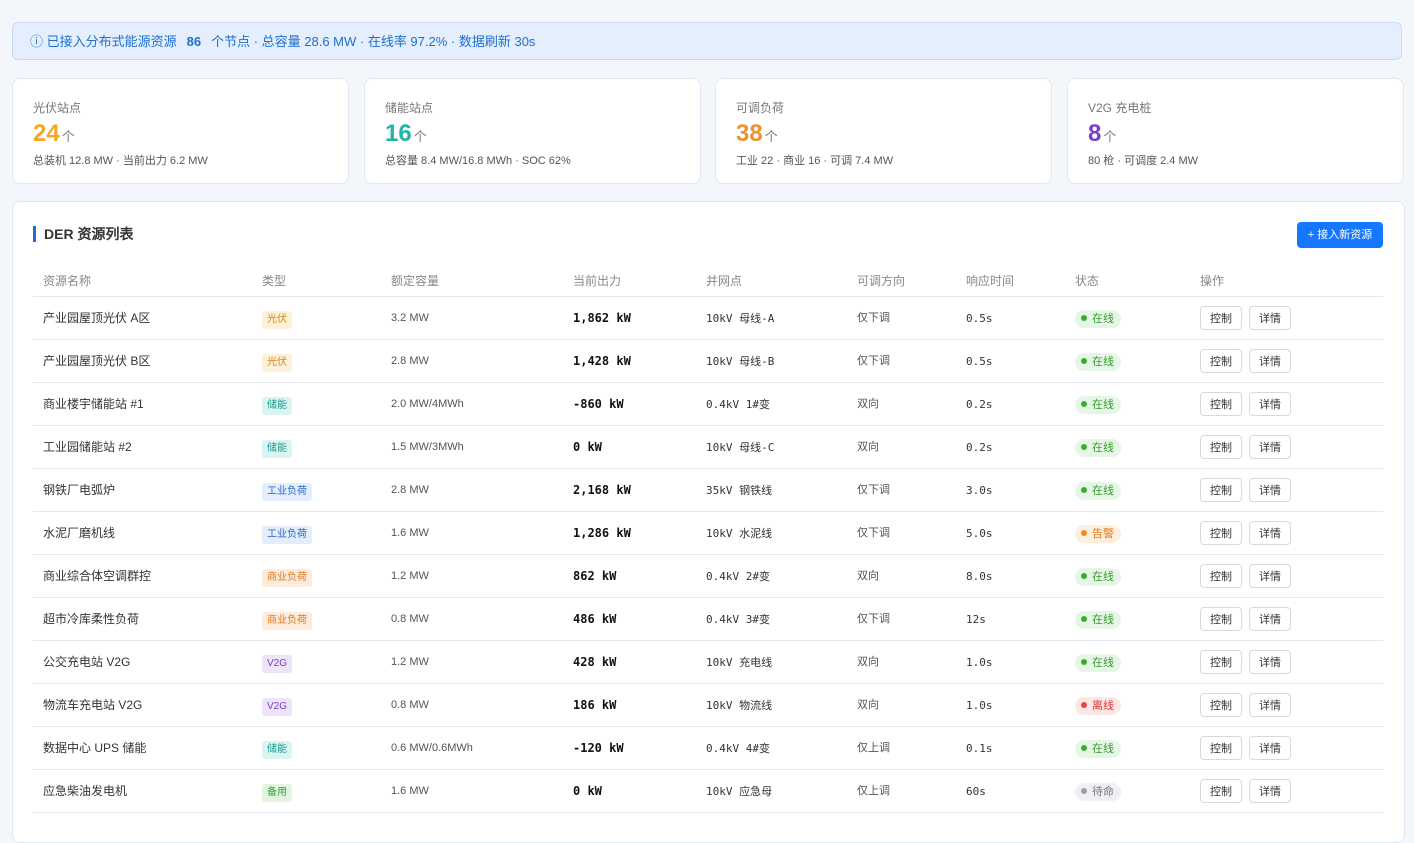  What do you see at coordinates (602, 318) in the screenshot?
I see `current-output: 1,862 kW` at bounding box center [602, 318].